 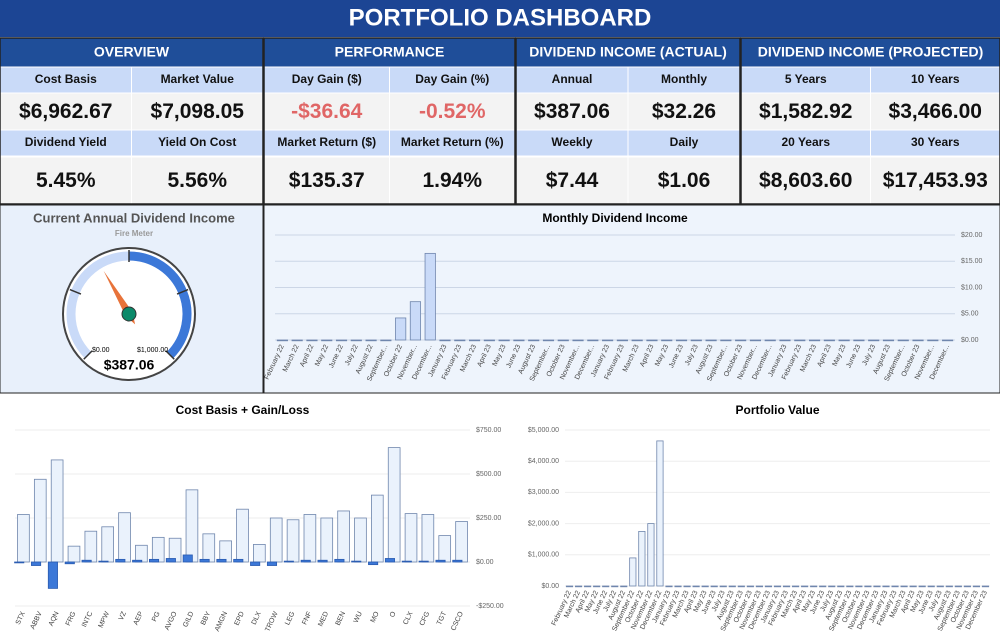 I want to click on kpi-value: $6,962.67, so click(x=65, y=111).